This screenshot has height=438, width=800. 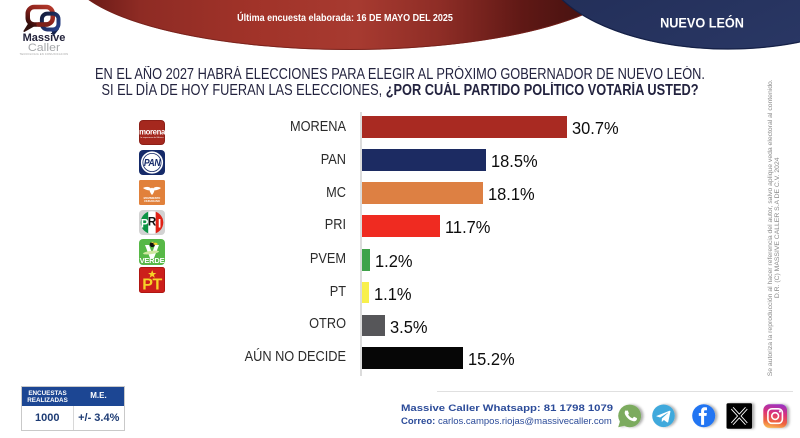 I want to click on svg-text: CIUDADANO, so click(x=152, y=201).